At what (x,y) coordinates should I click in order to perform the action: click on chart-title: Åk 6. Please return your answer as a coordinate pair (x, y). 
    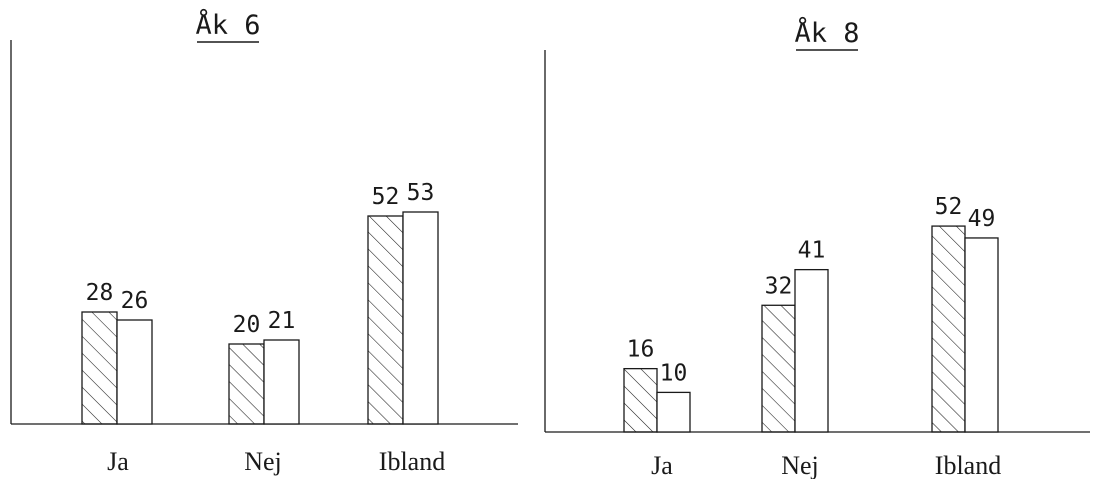
    Looking at the image, I should click on (227, 25).